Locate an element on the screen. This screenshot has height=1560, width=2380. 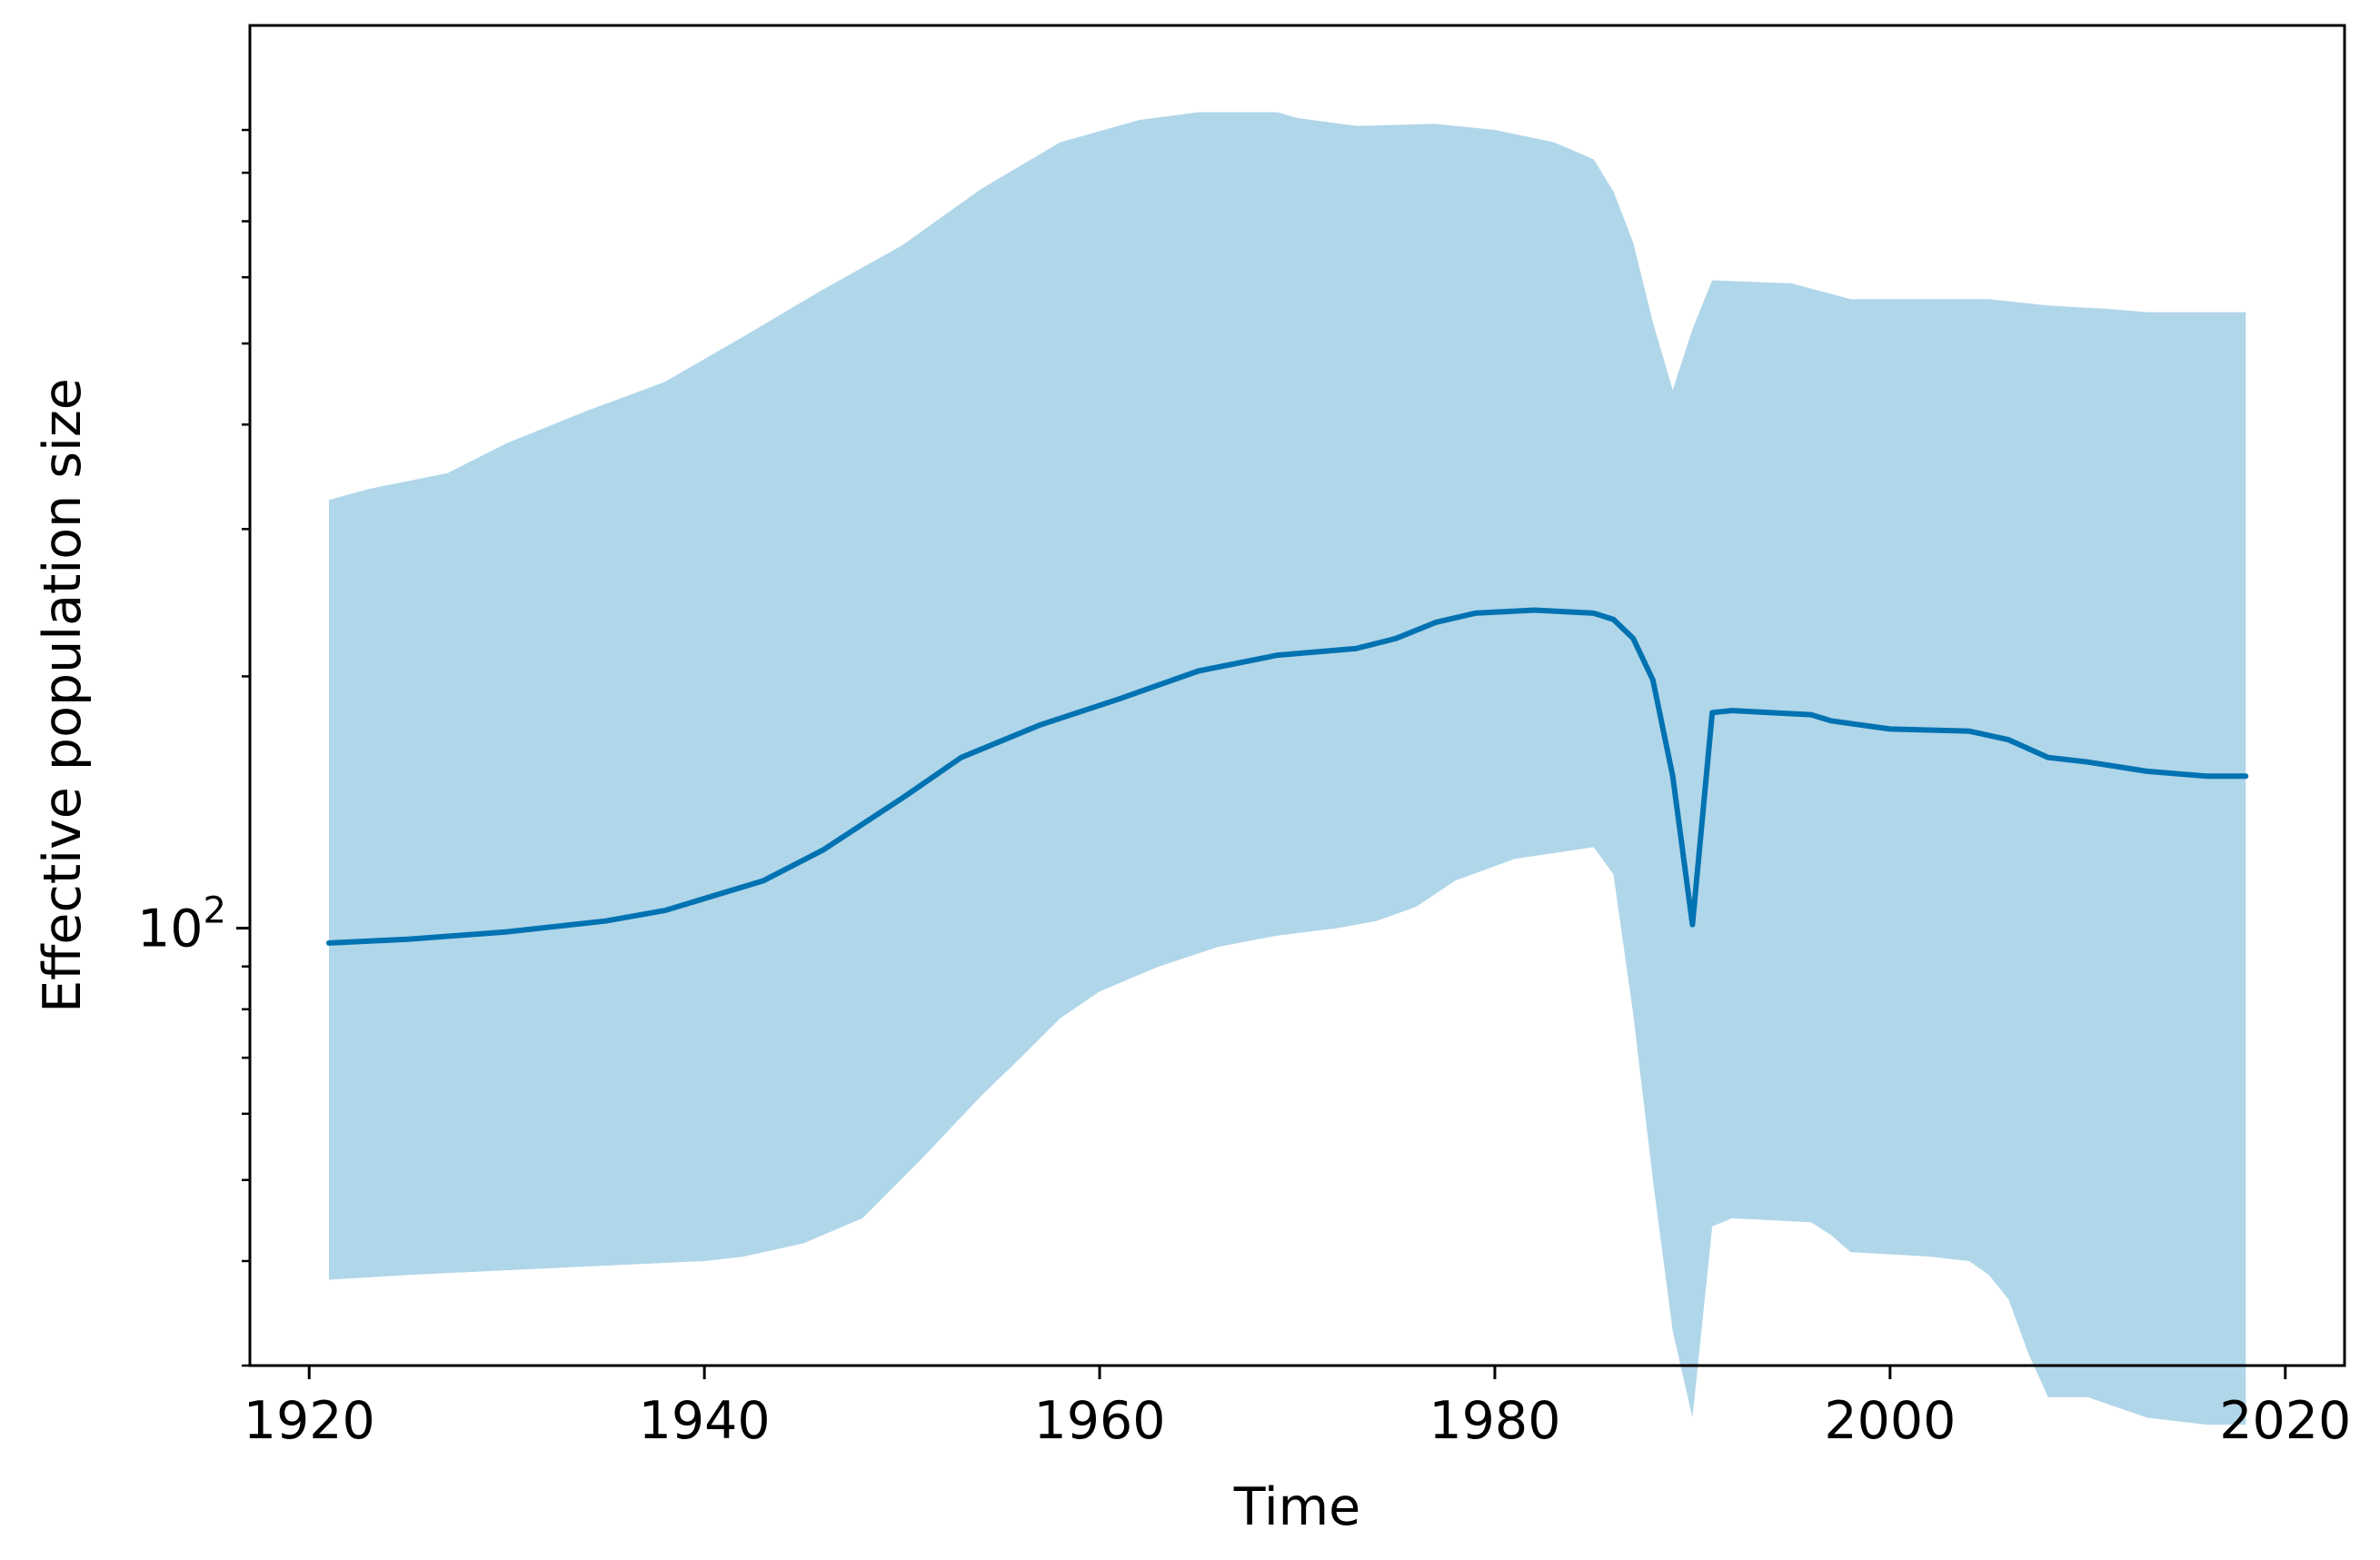
x-tick-label: 1920 is located at coordinates (310, 1421).